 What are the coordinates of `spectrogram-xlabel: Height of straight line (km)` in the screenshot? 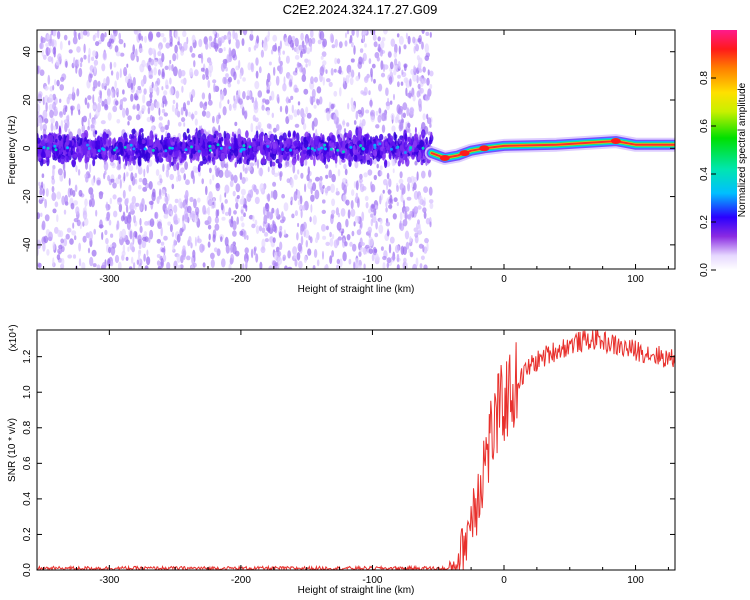 It's located at (356, 289).